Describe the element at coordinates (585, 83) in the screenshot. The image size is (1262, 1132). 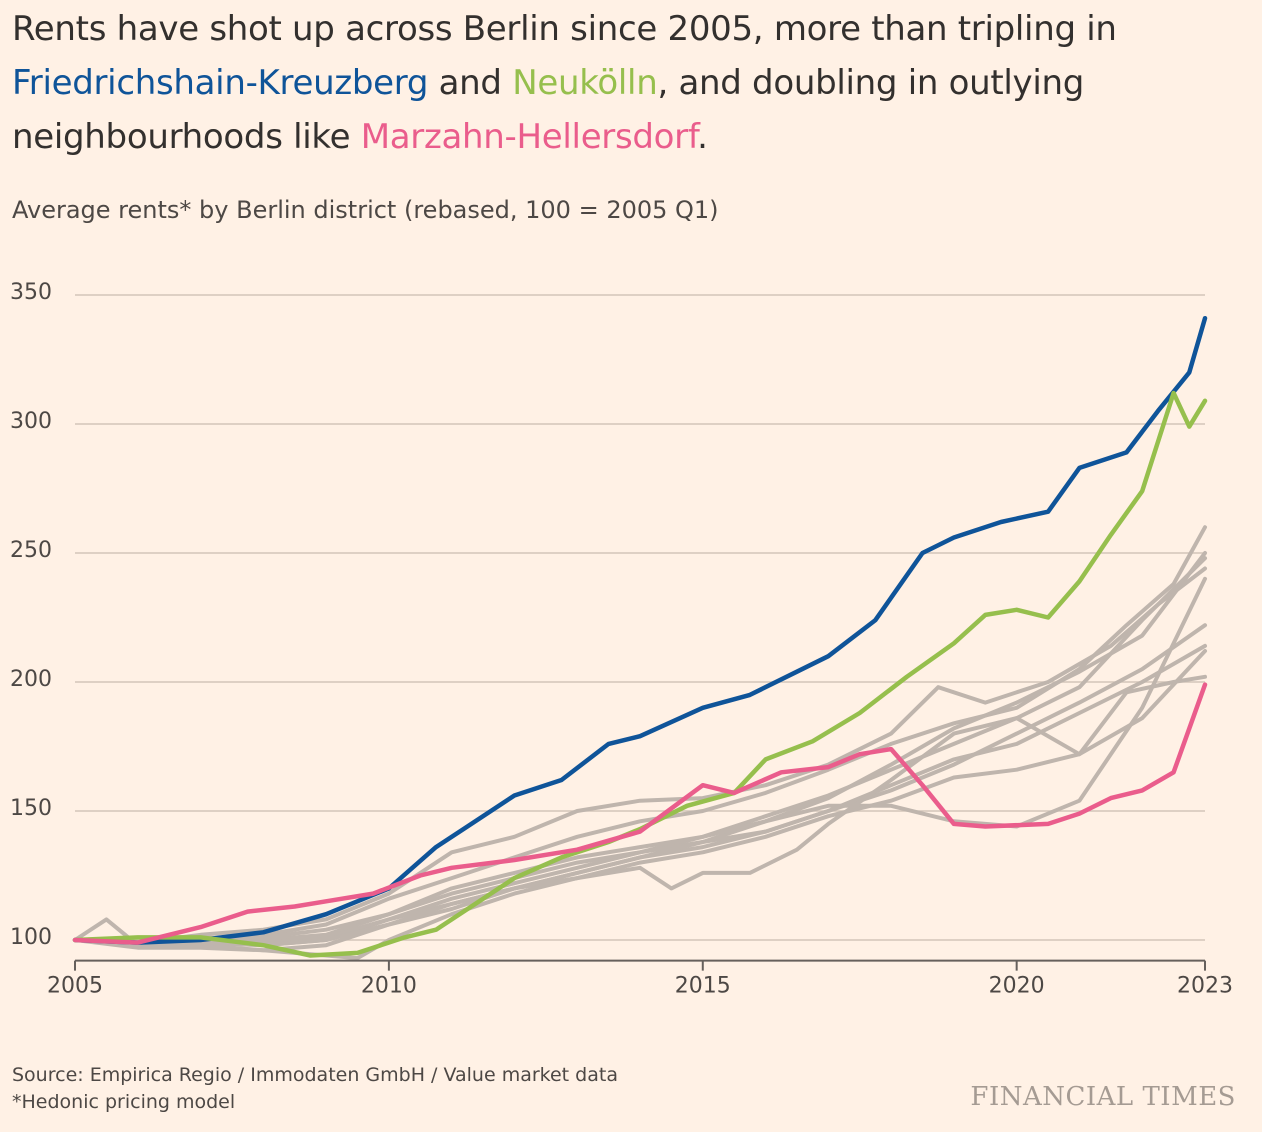
I see `headline-district-neukolln: Neukölln` at that location.